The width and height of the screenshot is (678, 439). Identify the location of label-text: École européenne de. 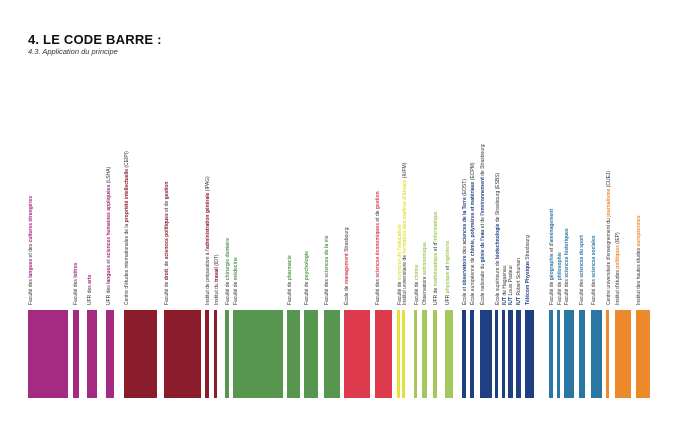
(473, 280).